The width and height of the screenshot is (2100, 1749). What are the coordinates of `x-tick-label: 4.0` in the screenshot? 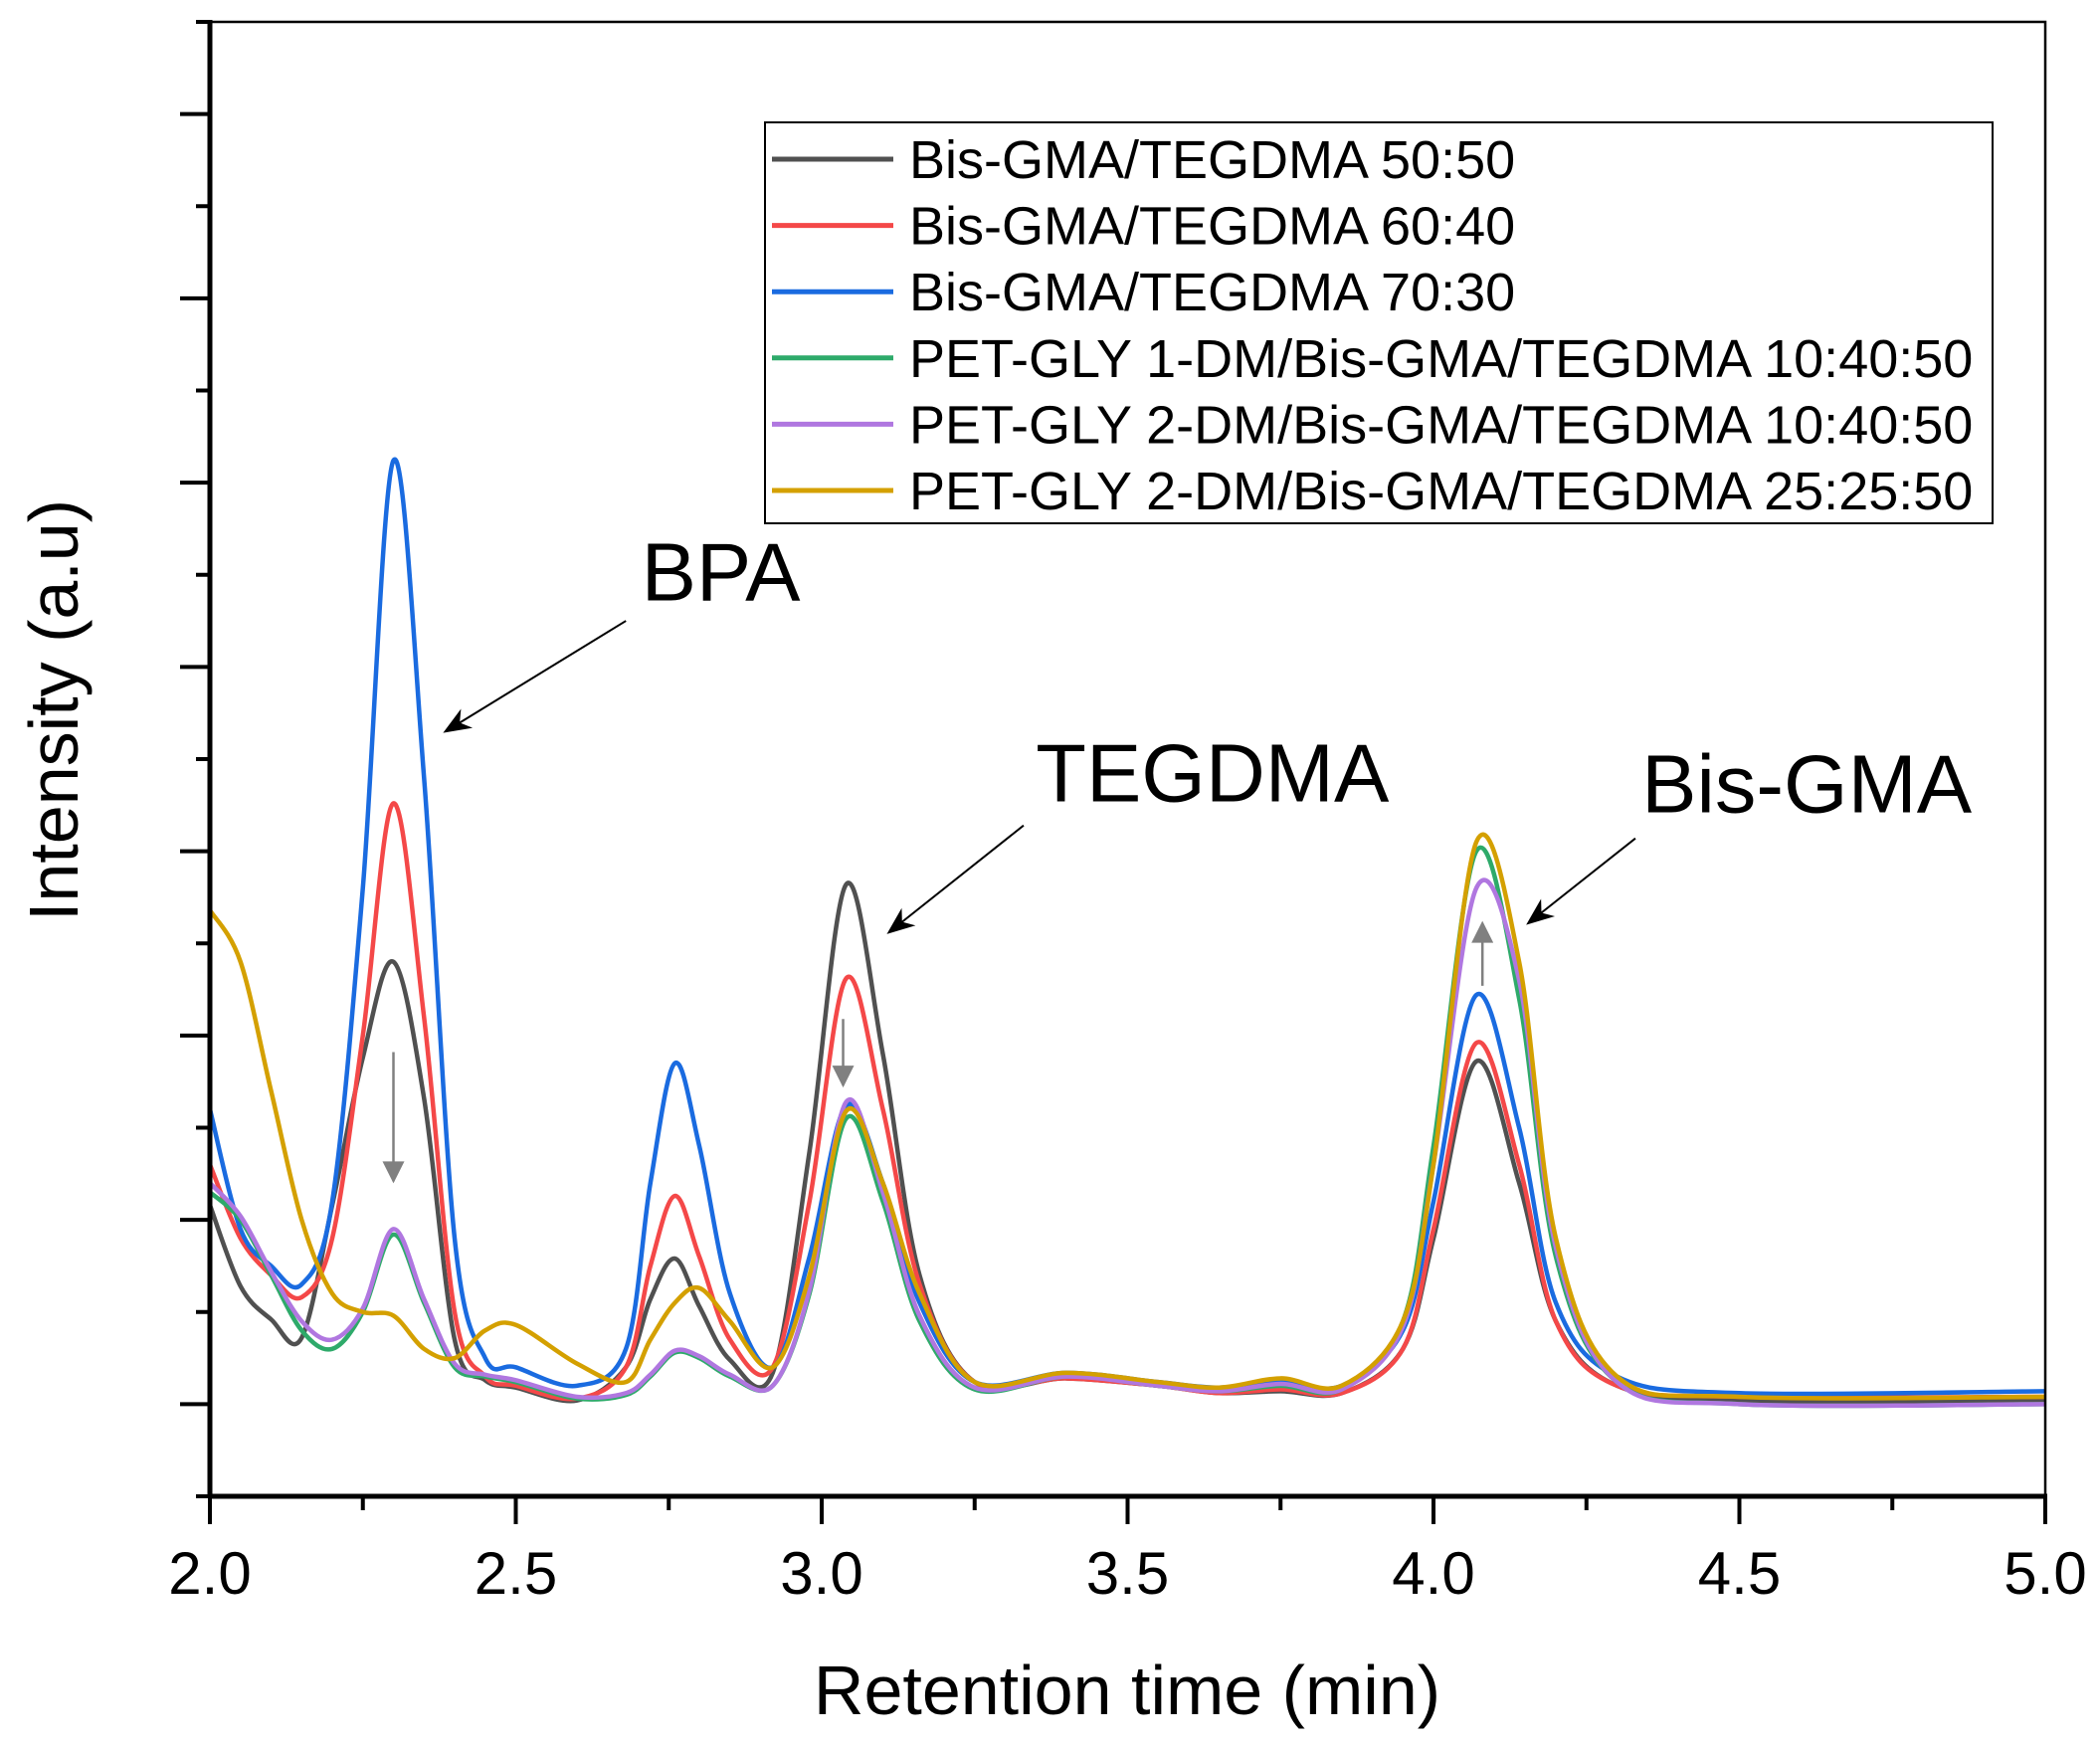 It's located at (1433, 1573).